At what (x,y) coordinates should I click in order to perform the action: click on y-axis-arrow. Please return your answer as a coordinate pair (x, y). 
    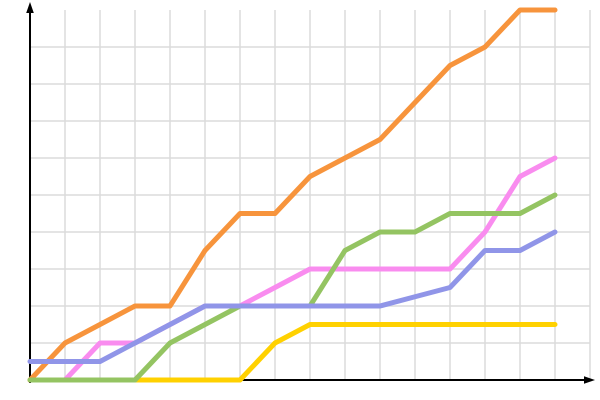
    Looking at the image, I should click on (30, 7).